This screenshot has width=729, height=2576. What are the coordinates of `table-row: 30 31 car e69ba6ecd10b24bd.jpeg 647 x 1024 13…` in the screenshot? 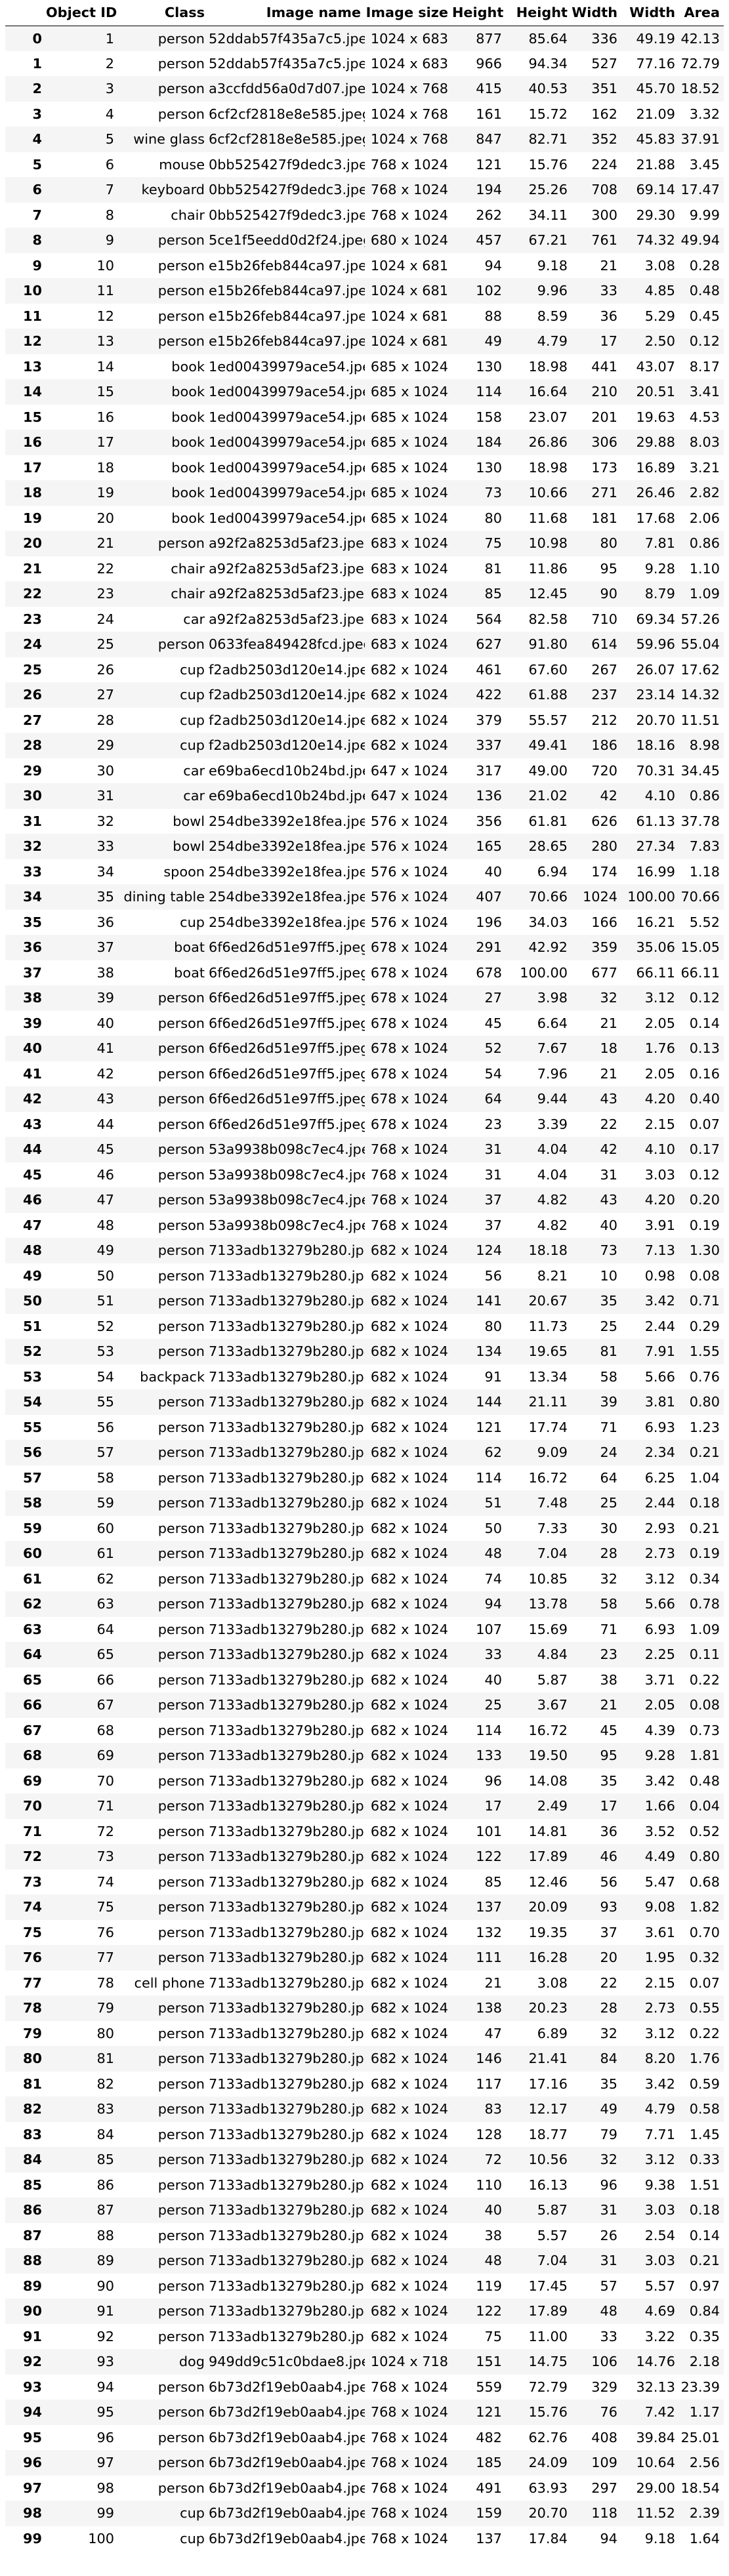 It's located at (364, 796).